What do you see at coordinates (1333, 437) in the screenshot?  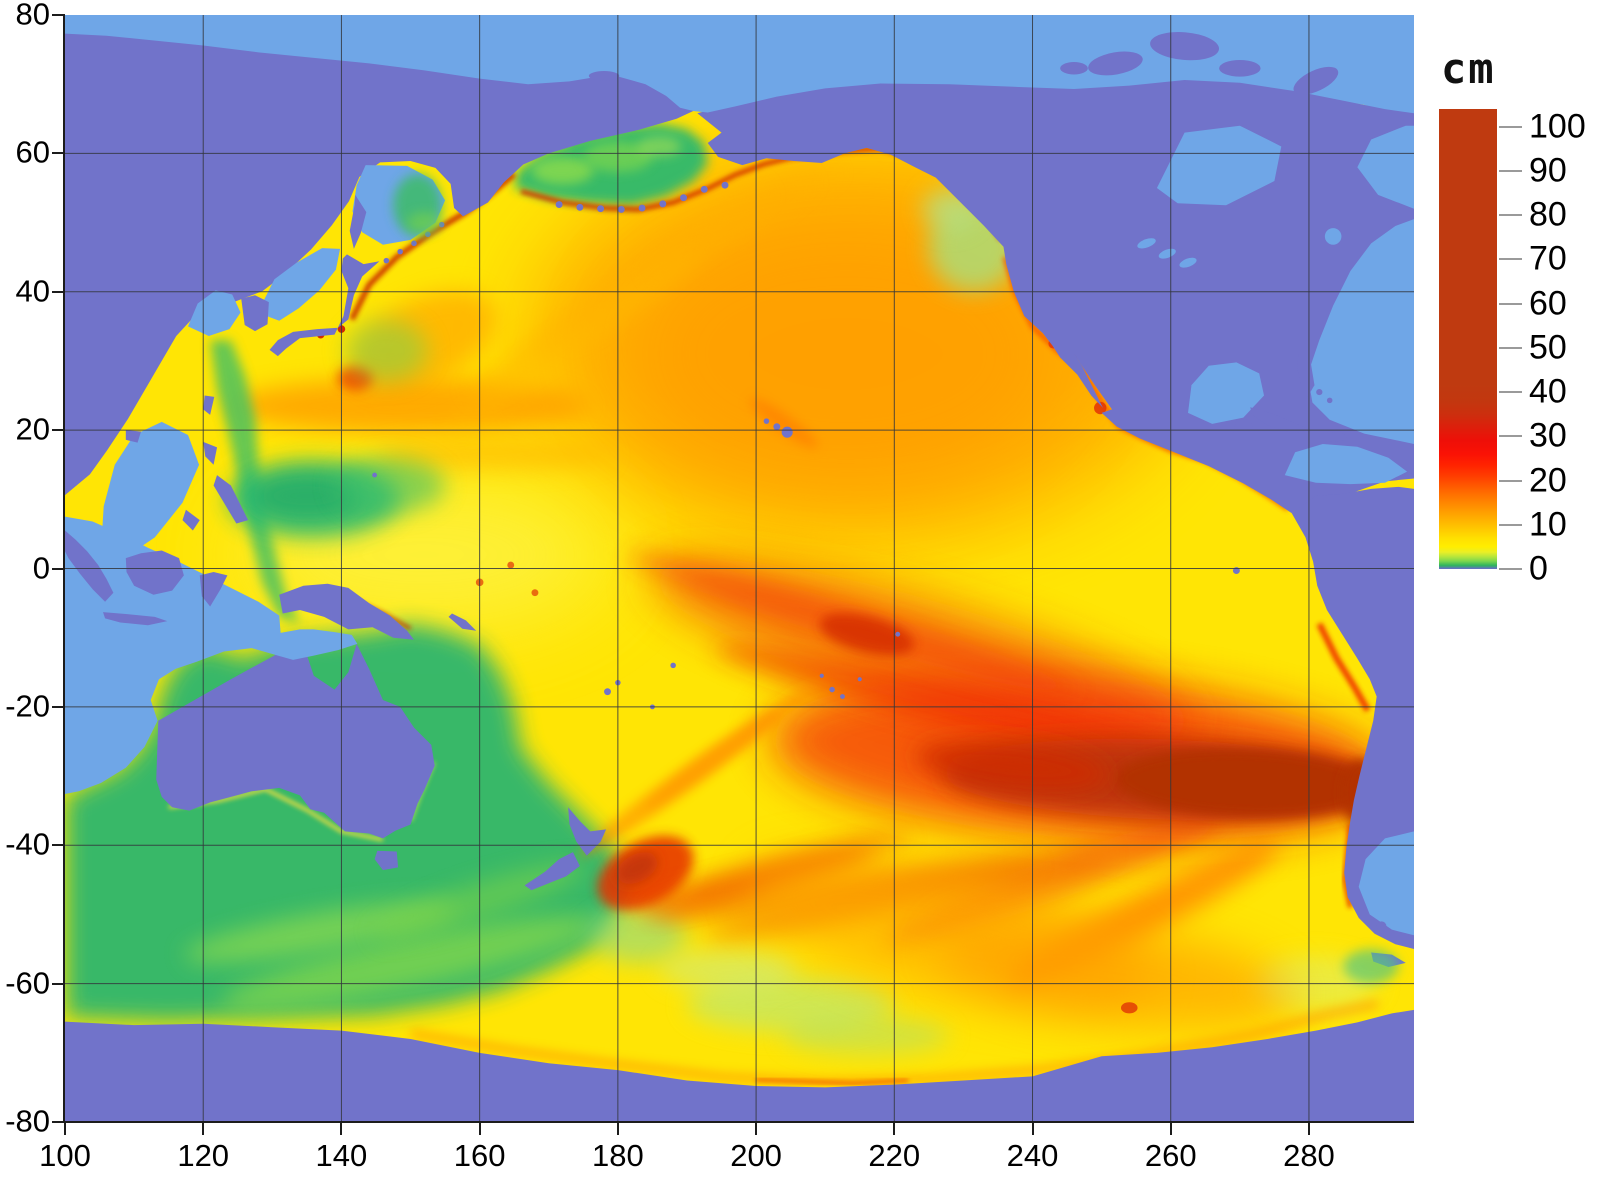 I see `hispaniola` at bounding box center [1333, 437].